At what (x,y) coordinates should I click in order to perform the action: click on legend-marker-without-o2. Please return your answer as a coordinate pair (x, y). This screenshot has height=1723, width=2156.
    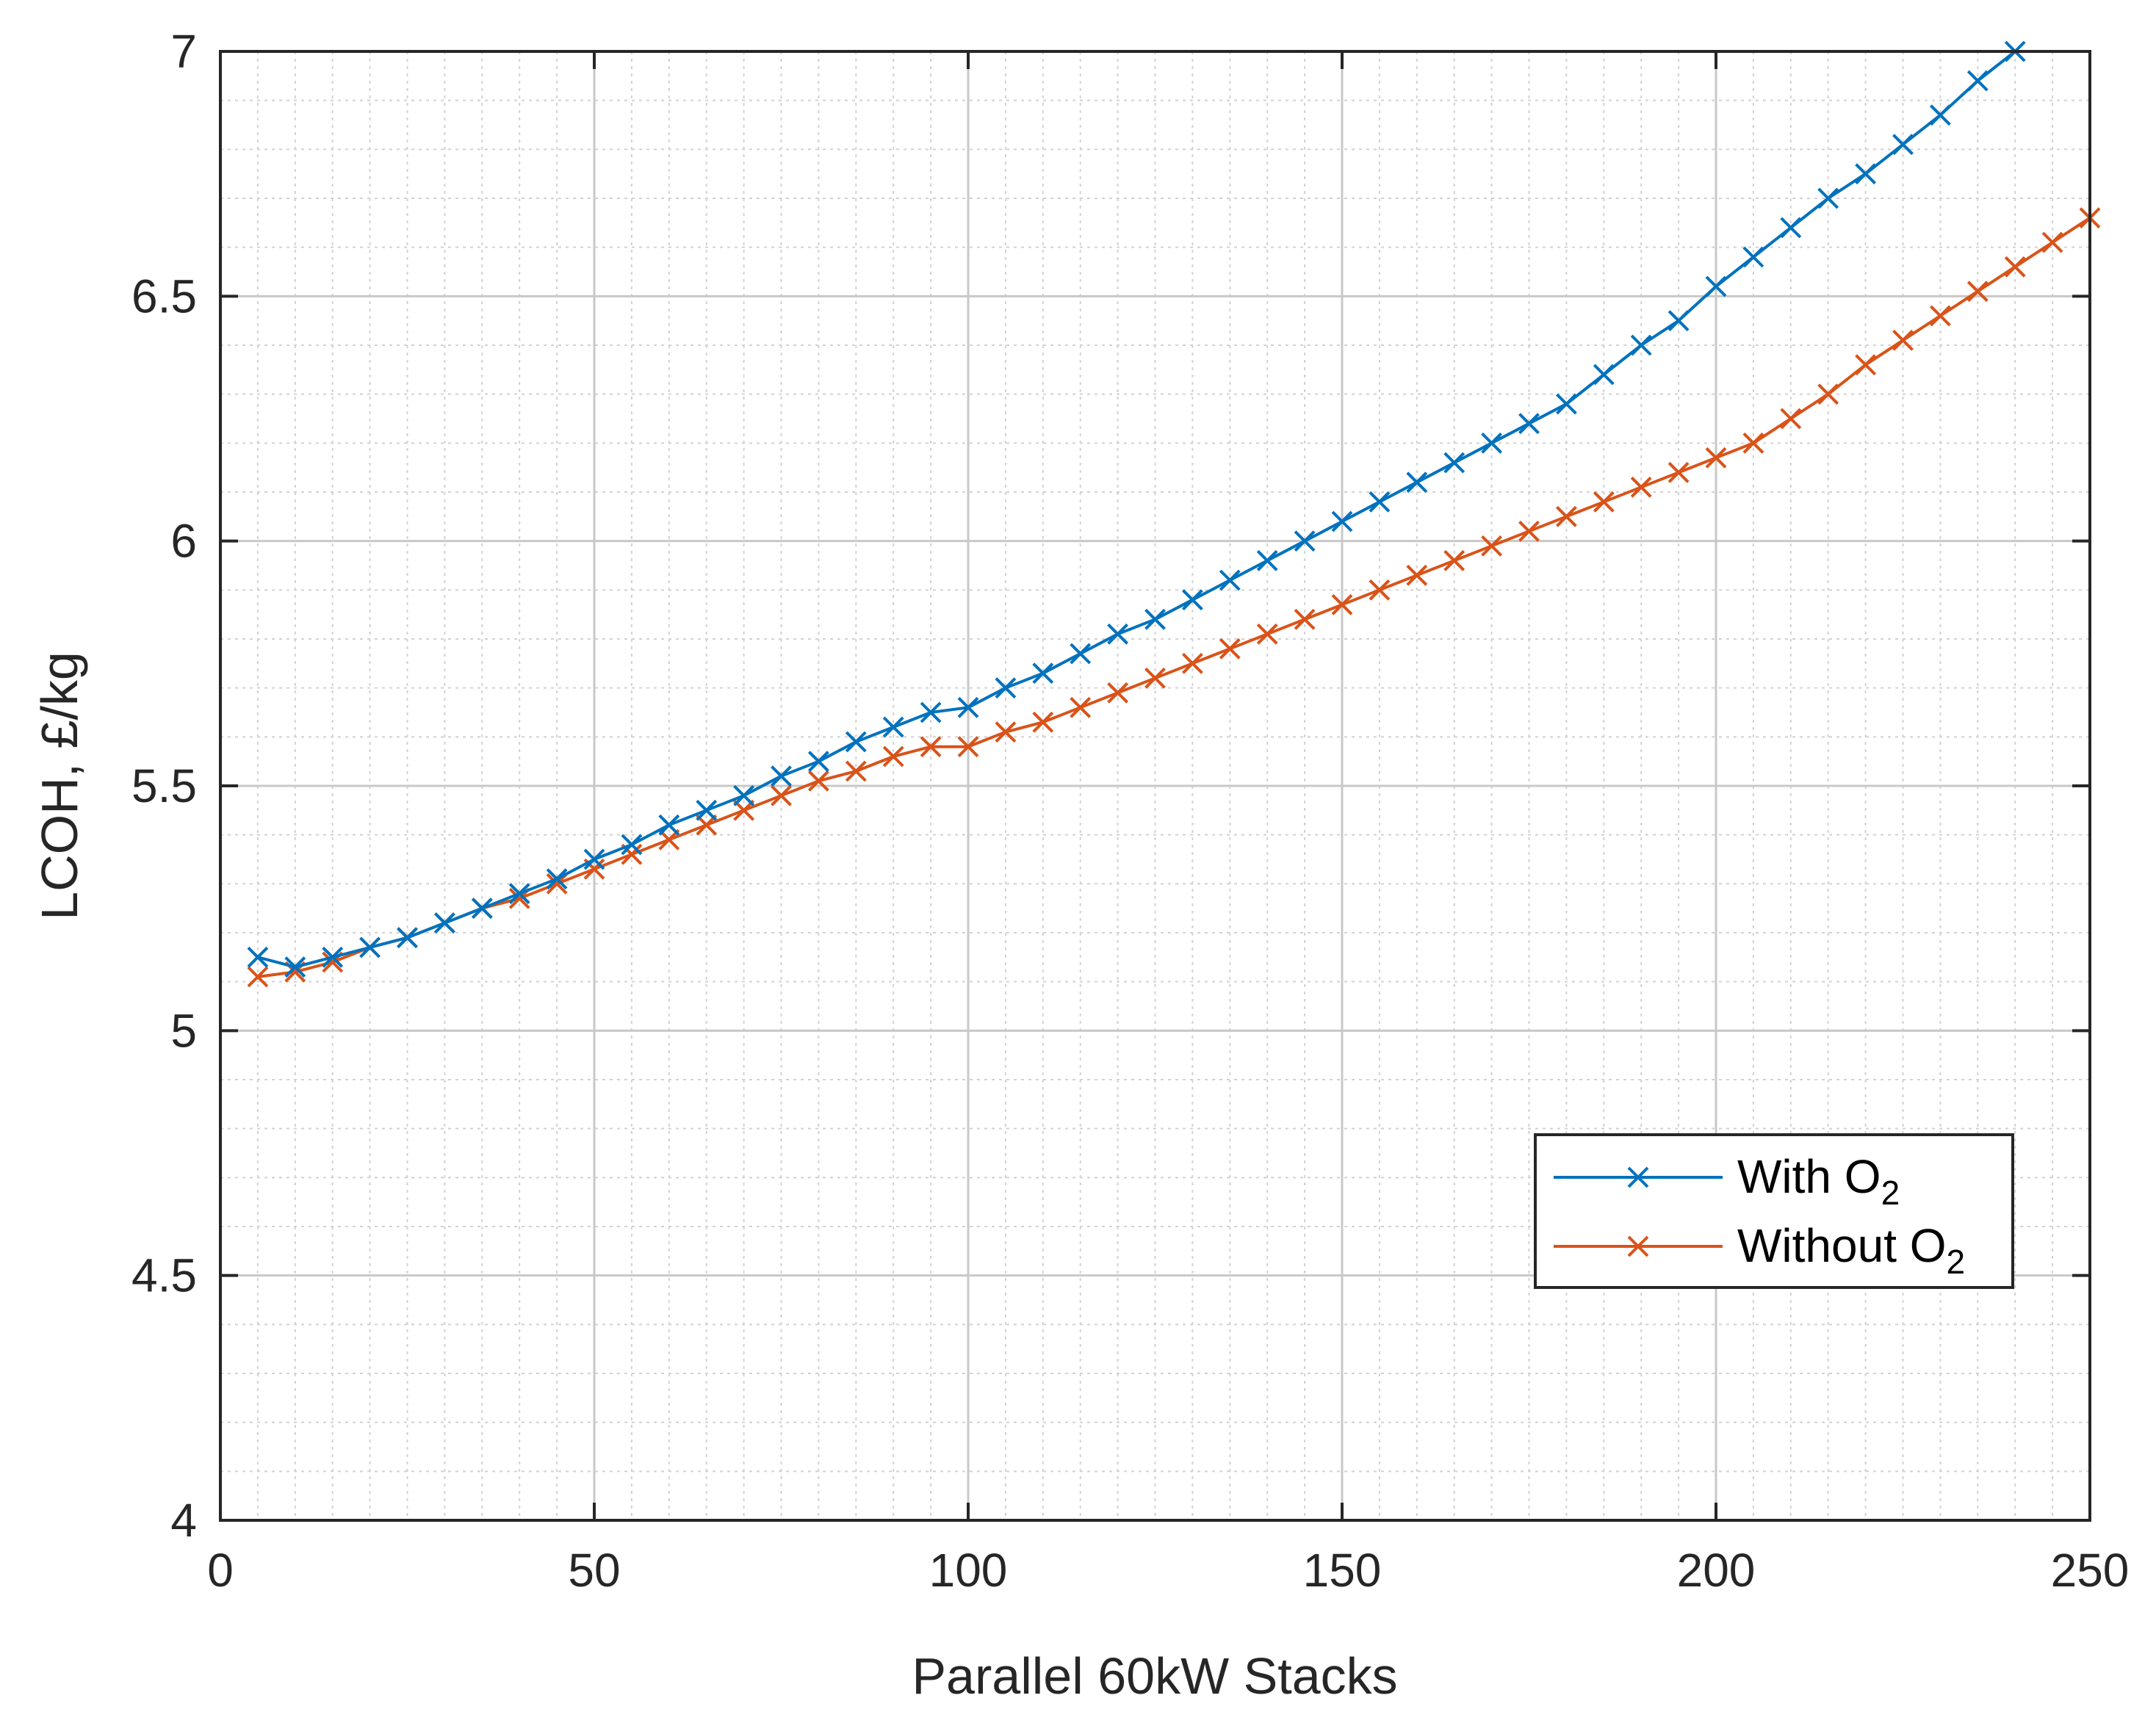
    Looking at the image, I should click on (1638, 1246).